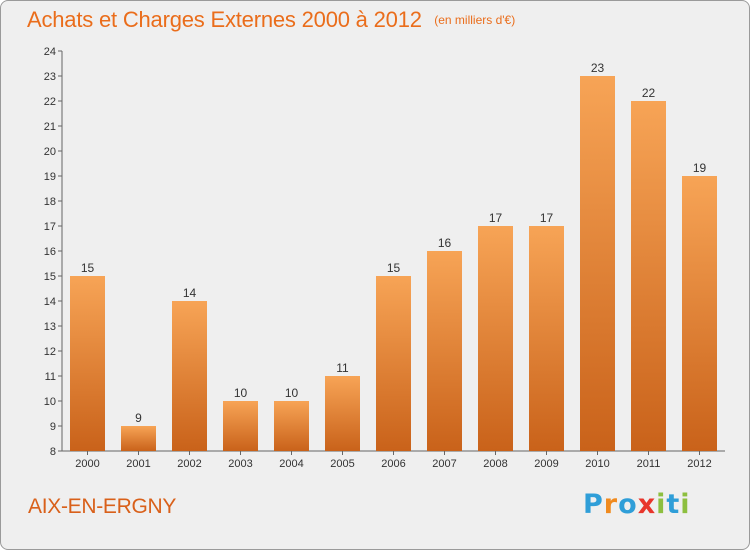 The width and height of the screenshot is (750, 550). I want to click on x-tick-label: 2000, so click(87, 464).